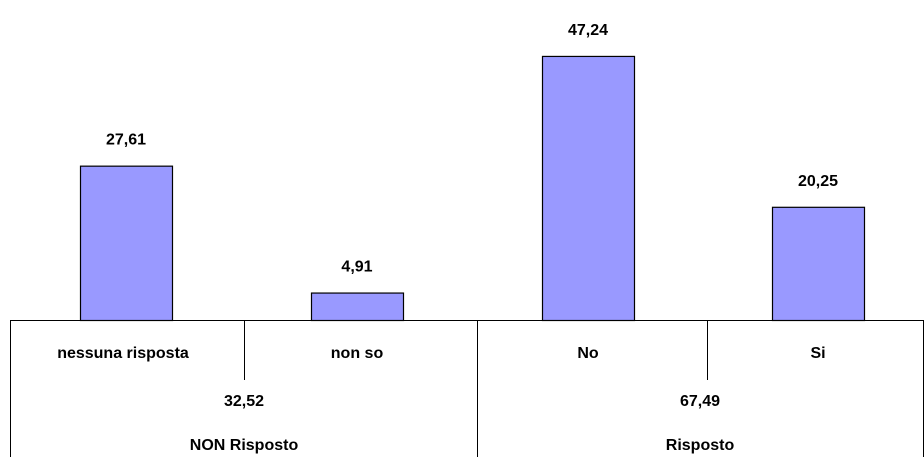 This screenshot has width=924, height=457. I want to click on value-label-si: 20,25, so click(818, 181).